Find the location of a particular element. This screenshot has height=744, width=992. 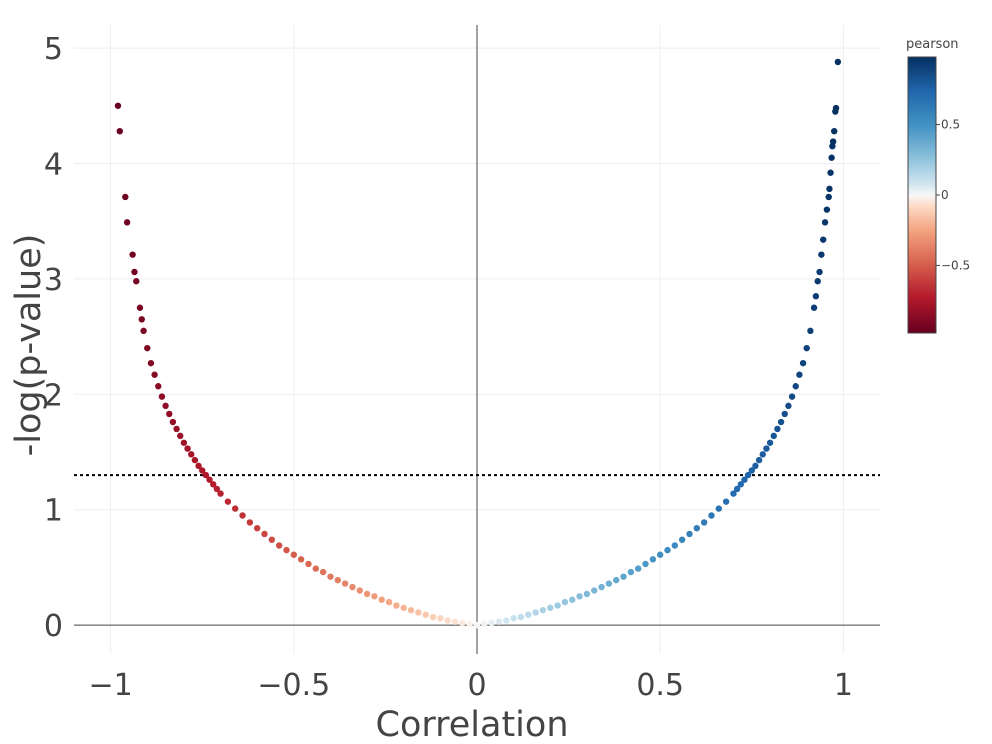

x-tick-label: 1 is located at coordinates (843, 685).